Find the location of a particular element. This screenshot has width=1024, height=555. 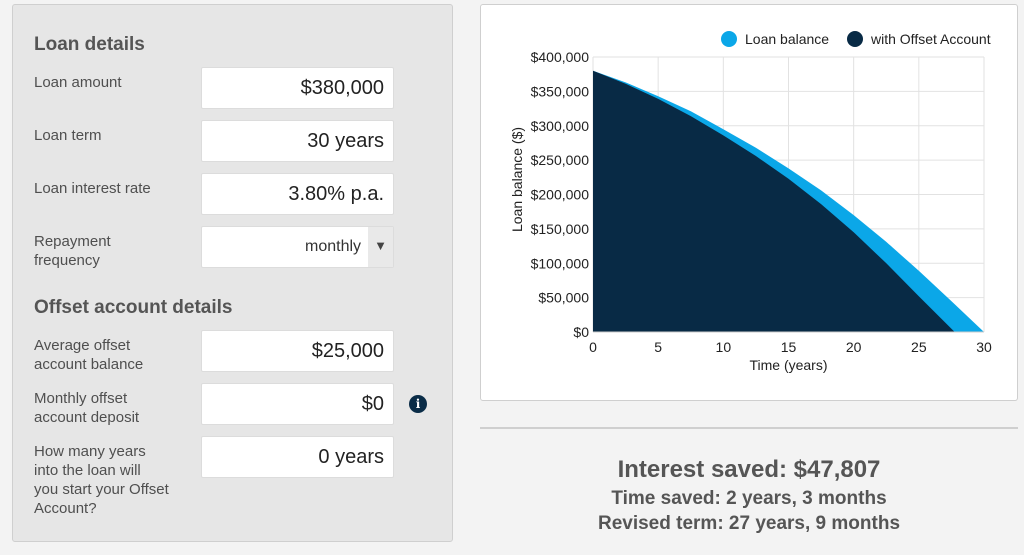

y-tick-label: $300,000 is located at coordinates (560, 126).